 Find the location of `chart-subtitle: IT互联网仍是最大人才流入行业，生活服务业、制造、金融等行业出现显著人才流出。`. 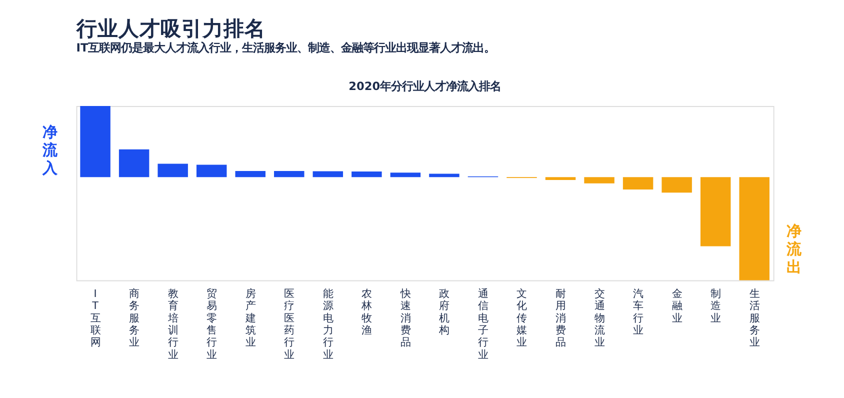

chart-subtitle: IT互联网仍是最大人才流入行业，生活服务业、制造、金融等行业出现显著人才流出。 is located at coordinates (286, 47).